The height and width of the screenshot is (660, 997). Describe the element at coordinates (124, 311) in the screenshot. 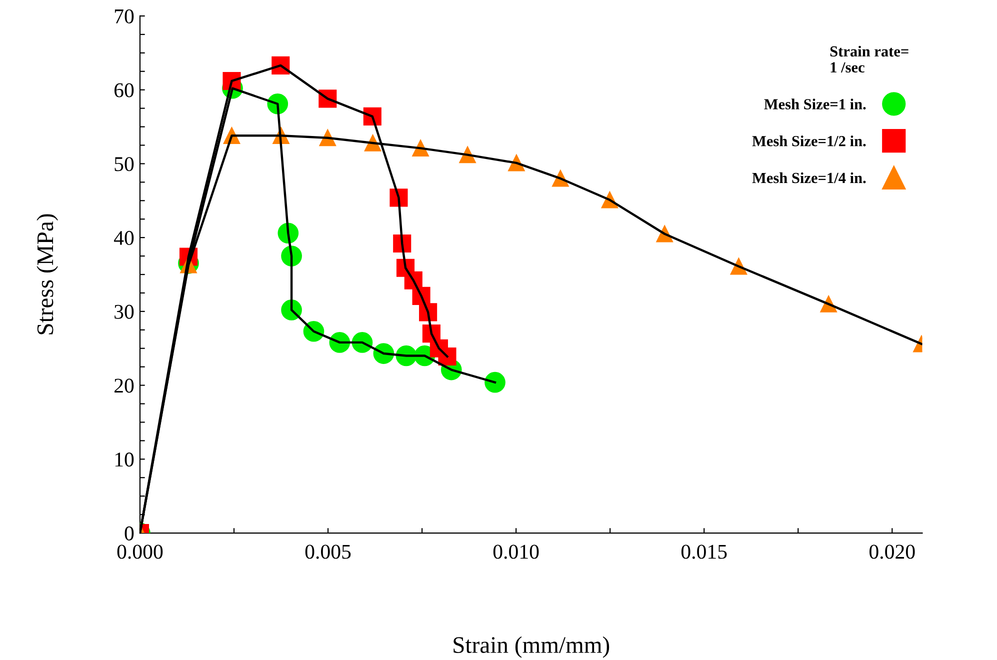

I see `y-tick-label: 30` at that location.